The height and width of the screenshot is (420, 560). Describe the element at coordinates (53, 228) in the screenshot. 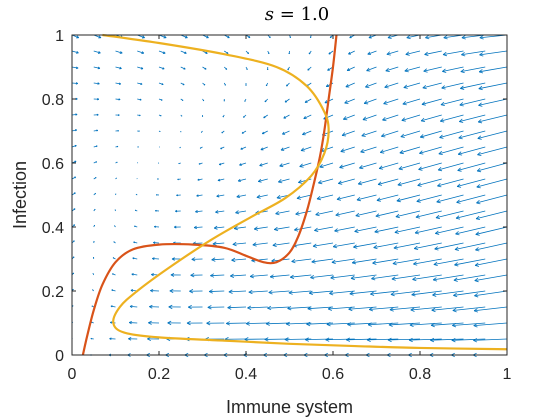

I see `y-tick-label: 0.4` at that location.